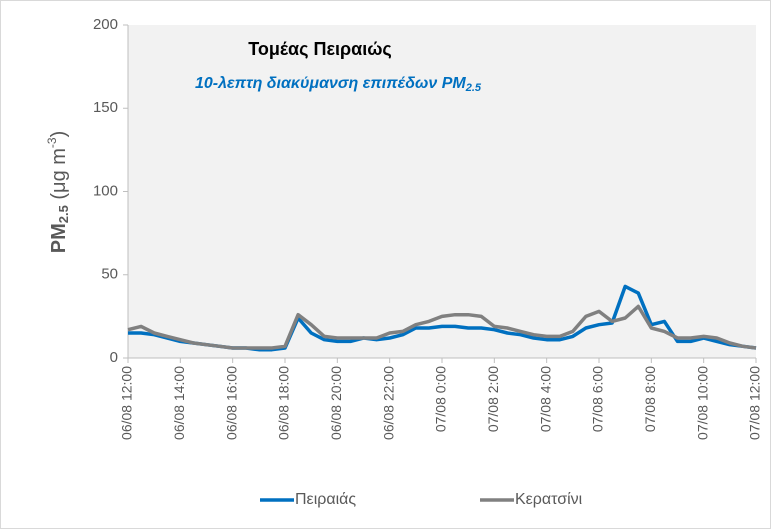 This screenshot has height=529, width=771. Describe the element at coordinates (549, 499) in the screenshot. I see `legend-label: Κερατσίνι` at that location.